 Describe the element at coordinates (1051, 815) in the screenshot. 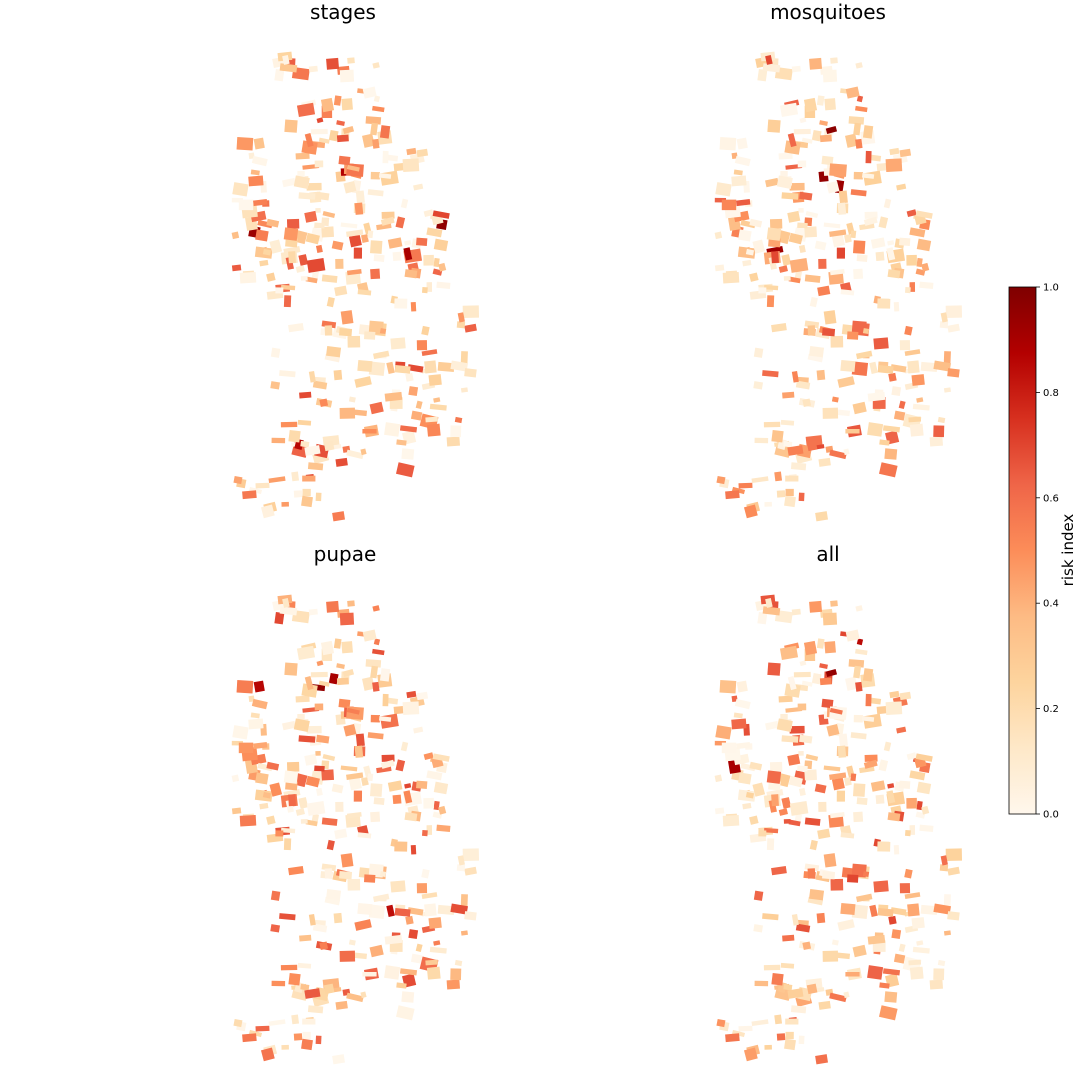

I see `colorbar-tick-label: 0.0` at that location.